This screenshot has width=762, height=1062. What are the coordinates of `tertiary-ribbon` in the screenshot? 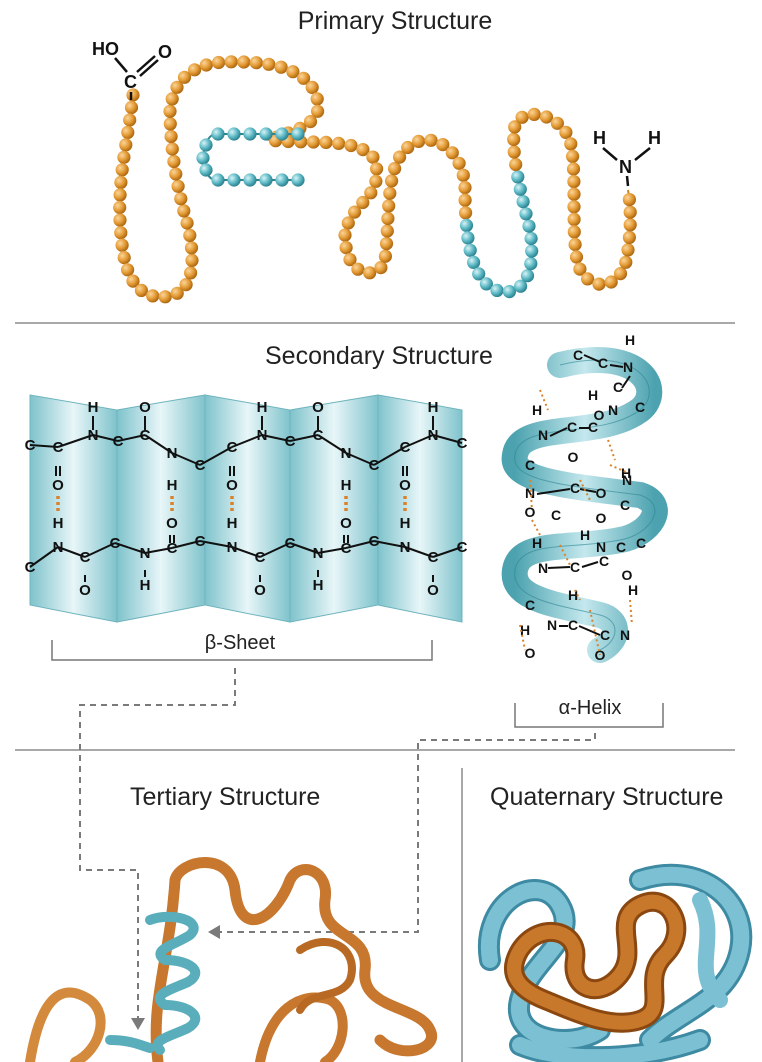 It's located at (231, 959).